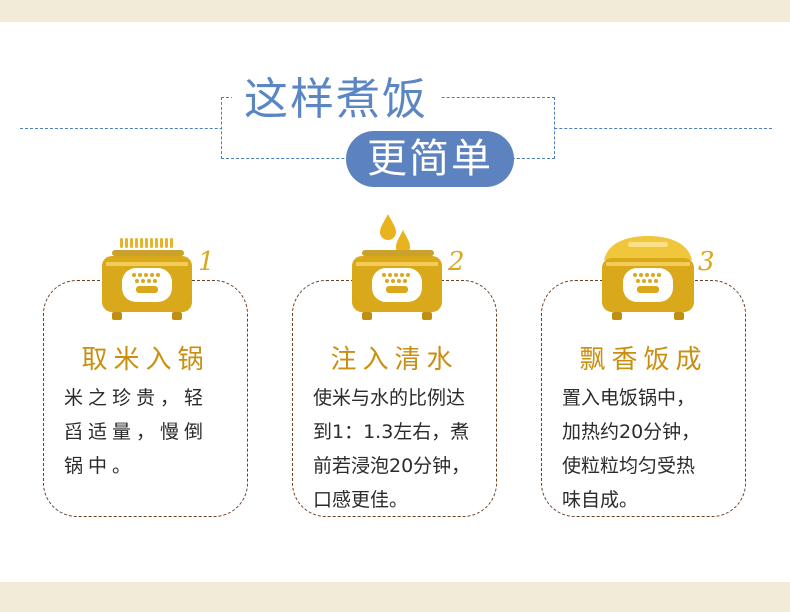 This screenshot has width=790, height=612. Describe the element at coordinates (394, 360) in the screenshot. I see `step-2-title: 注入清水` at that location.